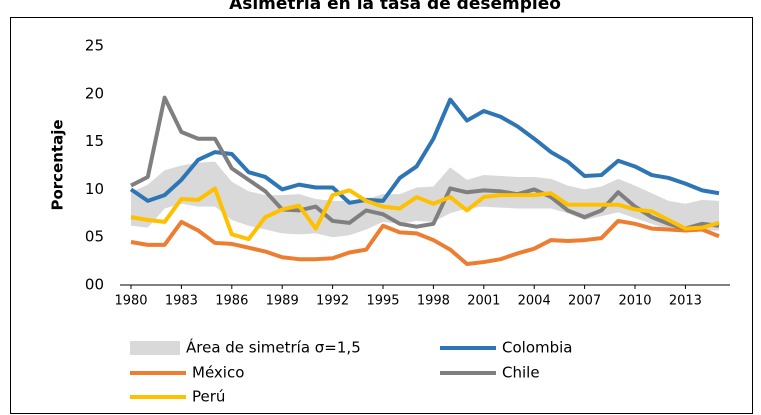 This screenshot has width=761, height=415. Describe the element at coordinates (94, 237) in the screenshot. I see `y-tick-label: 05` at that location.